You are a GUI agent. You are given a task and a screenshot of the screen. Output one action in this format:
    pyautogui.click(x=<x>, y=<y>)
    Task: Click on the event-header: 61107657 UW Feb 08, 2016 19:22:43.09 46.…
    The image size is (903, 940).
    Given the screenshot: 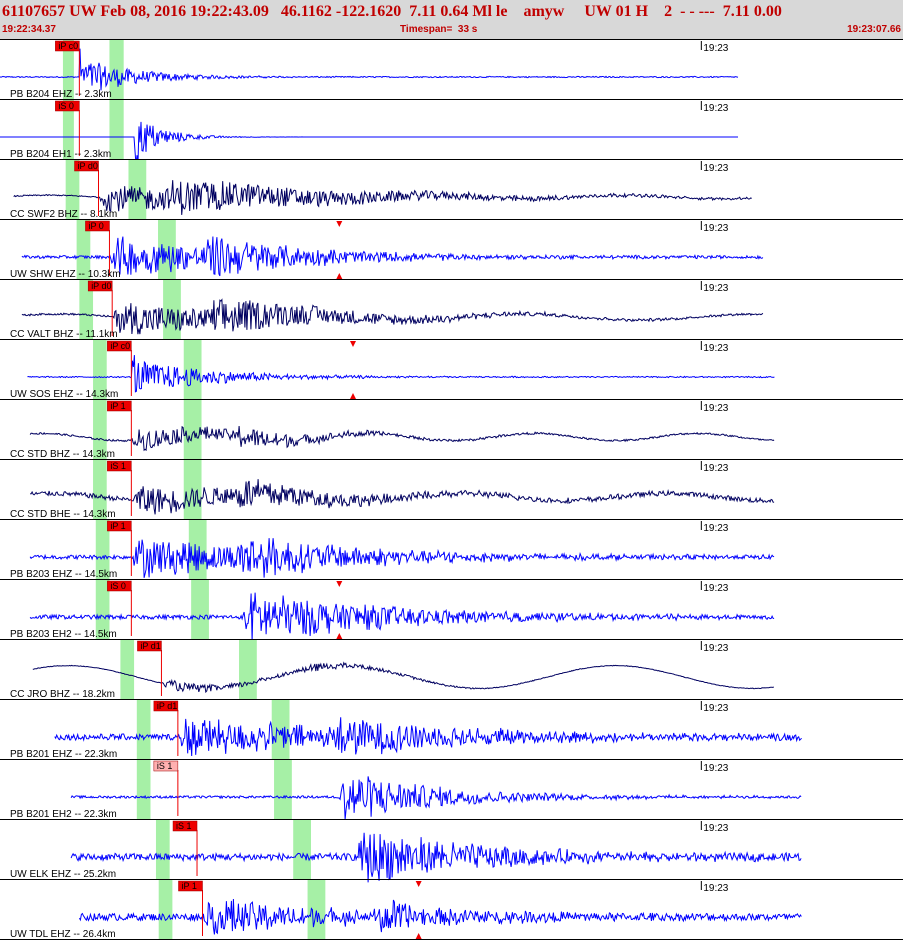 What is the action you would take?
    pyautogui.click(x=451, y=20)
    